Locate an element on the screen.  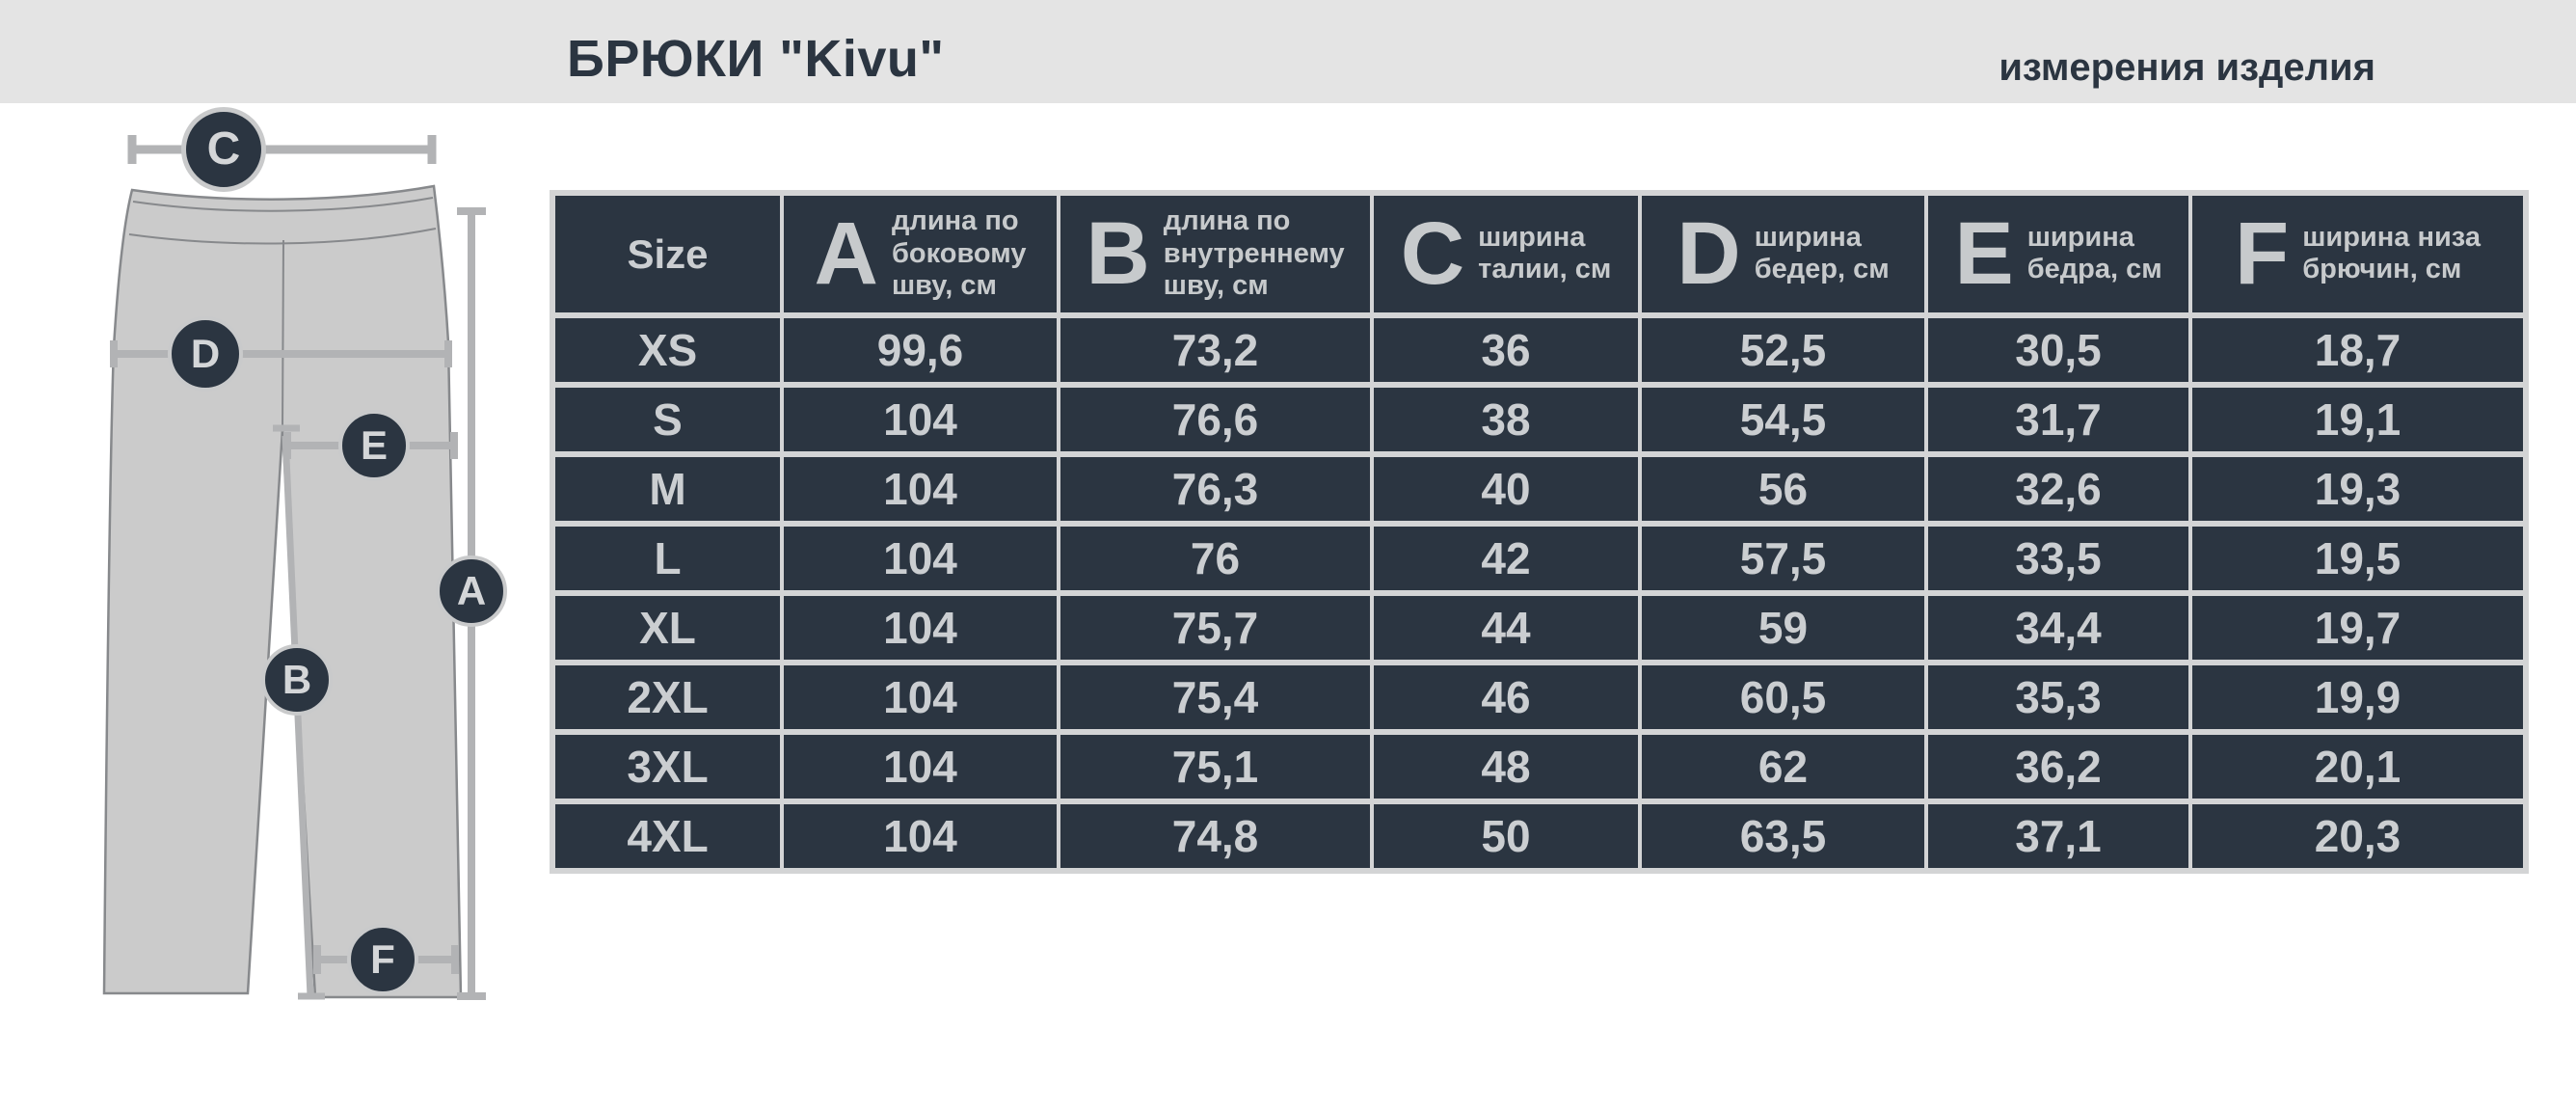
value-cell: 63,5 is located at coordinates (1783, 836).